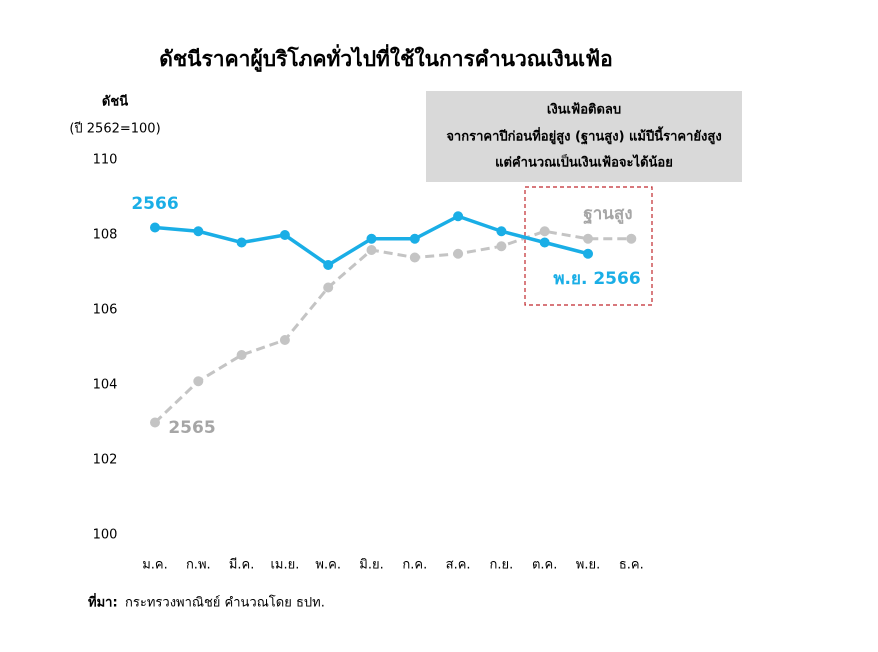 Image resolution: width=878 pixels, height=652 pixels. What do you see at coordinates (105, 235) in the screenshot?
I see `y-tick-label: 108` at bounding box center [105, 235].